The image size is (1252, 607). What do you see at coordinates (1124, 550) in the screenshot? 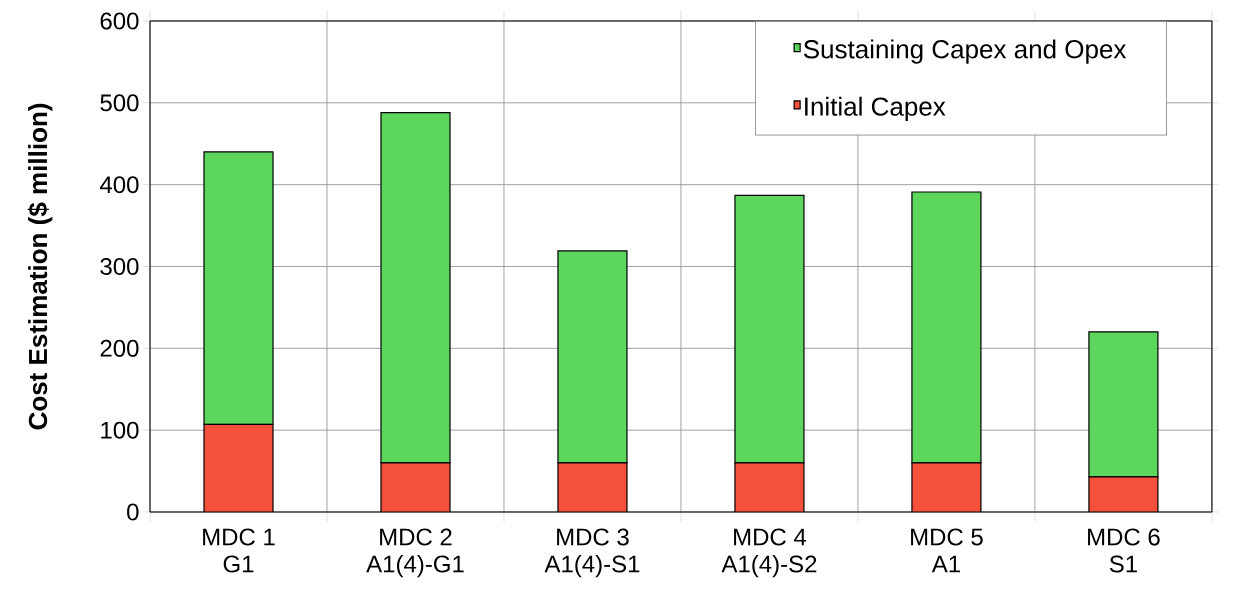
I see `x-tick-label: MDC 6 S1` at bounding box center [1124, 550].